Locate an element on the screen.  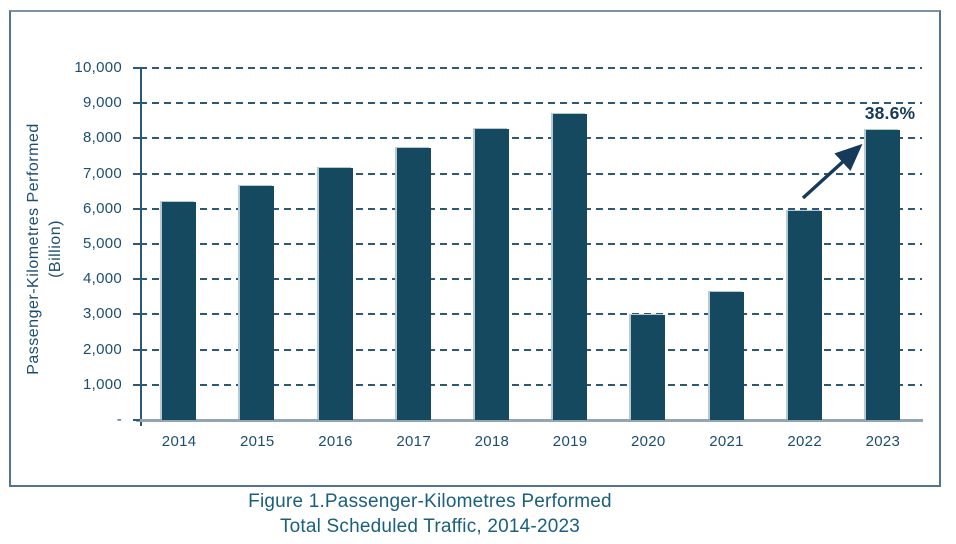
x-tick-label-2018: 2018 is located at coordinates (492, 441).